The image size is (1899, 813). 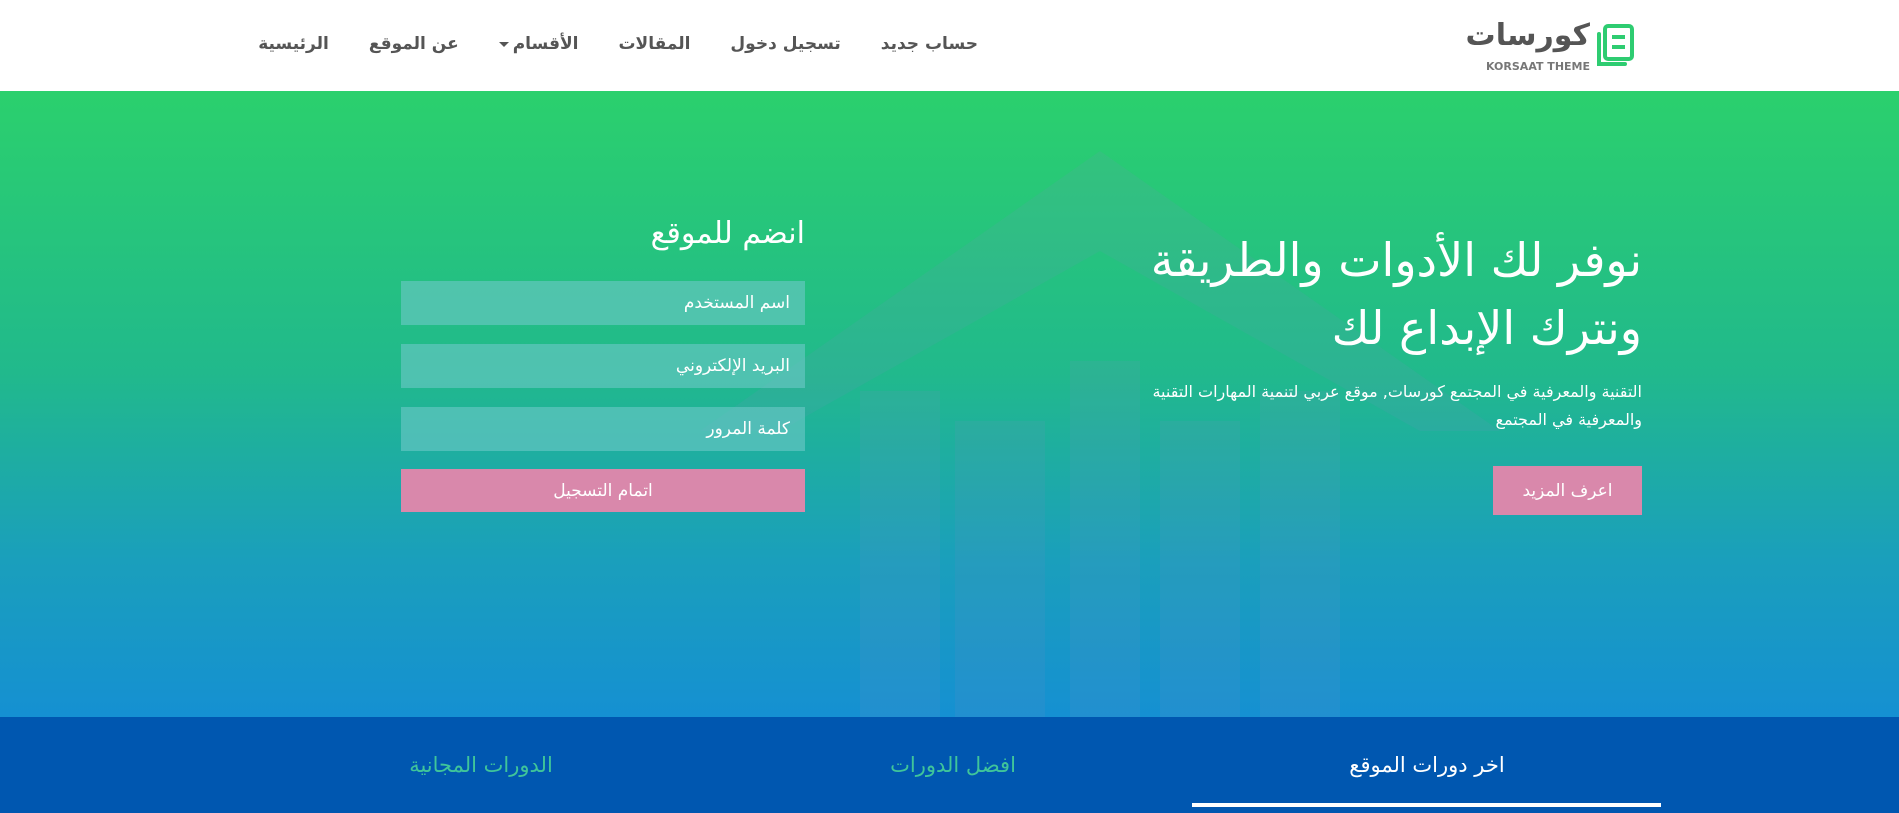 I want to click on nav-home: الرئيسية, so click(x=293, y=44).